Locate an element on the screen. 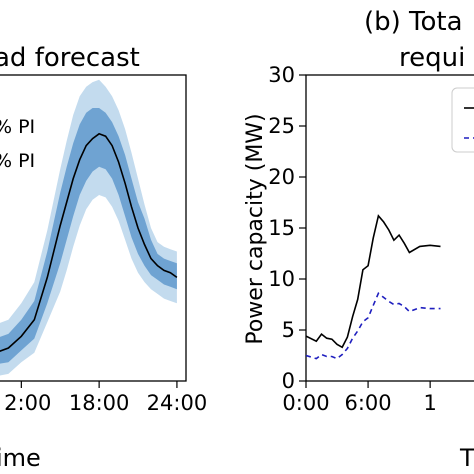 The height and width of the screenshot is (474, 474). x-tick-label: 1 is located at coordinates (429, 403).